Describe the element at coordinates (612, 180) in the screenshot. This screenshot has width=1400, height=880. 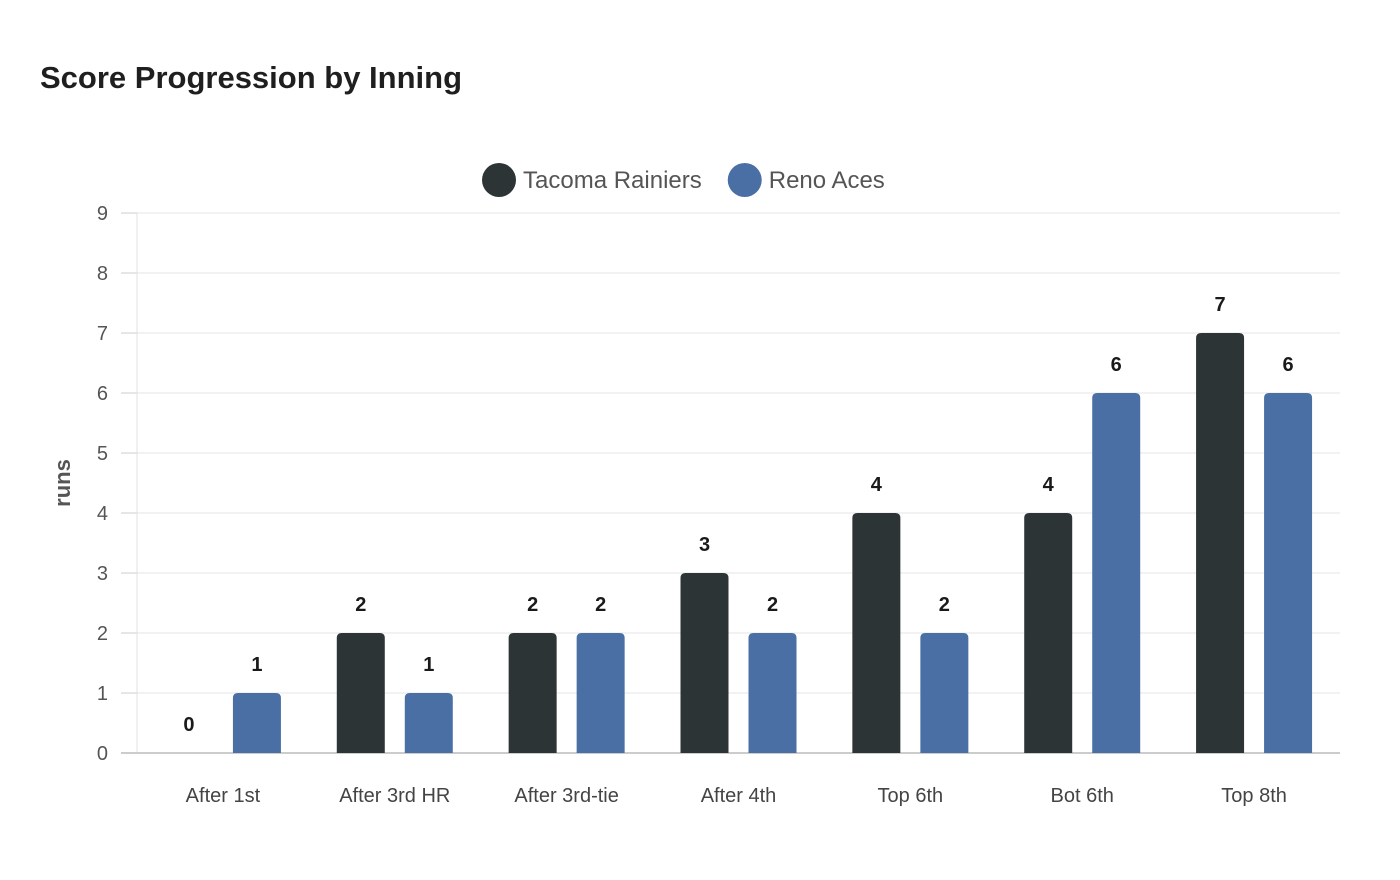
I see `legend-label: Tacoma Rainiers` at that location.